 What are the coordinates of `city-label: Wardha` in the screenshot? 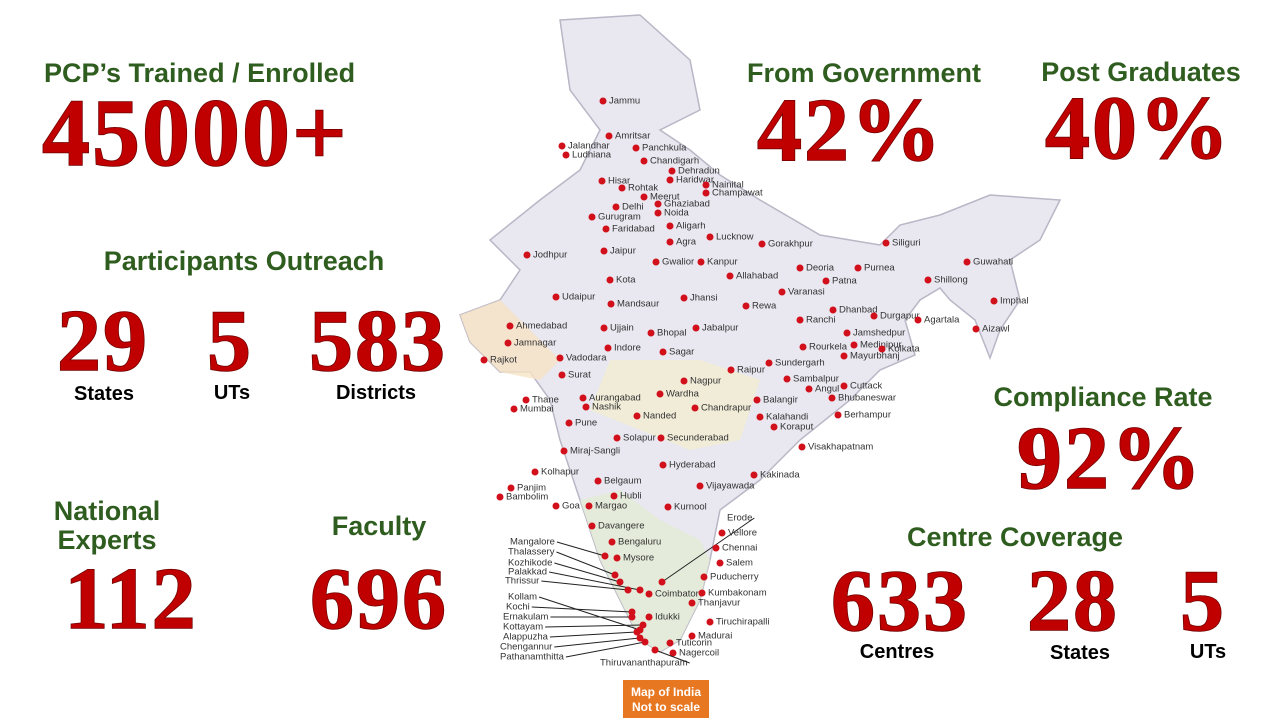 It's located at (683, 394).